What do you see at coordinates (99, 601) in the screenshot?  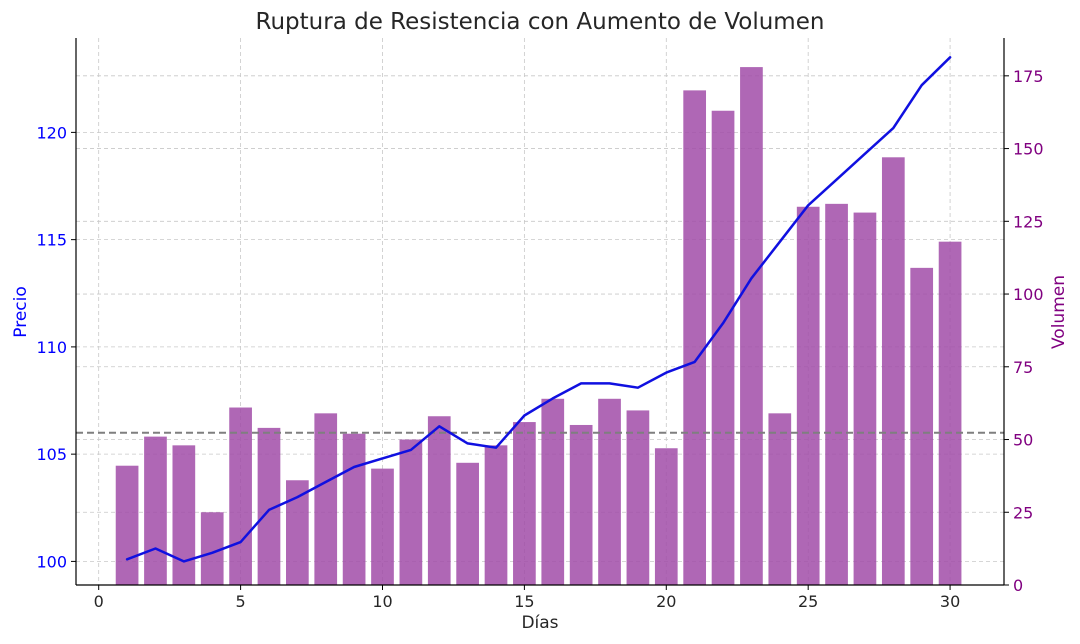 I see `x-tick-label: 0` at bounding box center [99, 601].